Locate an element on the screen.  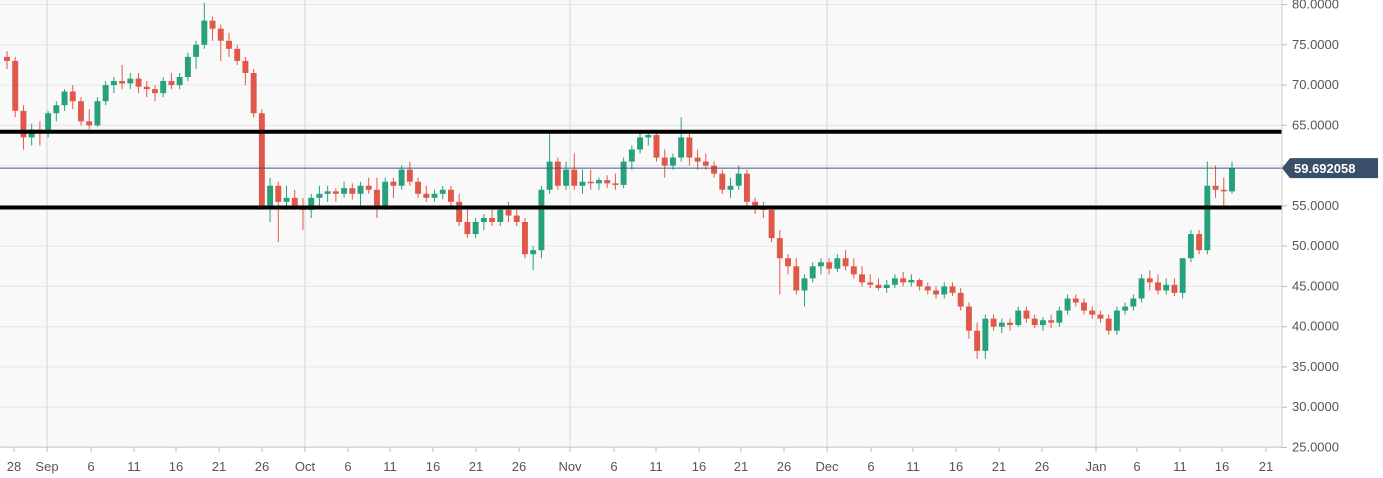
current-price-badge-shape is located at coordinates (1330, 168).